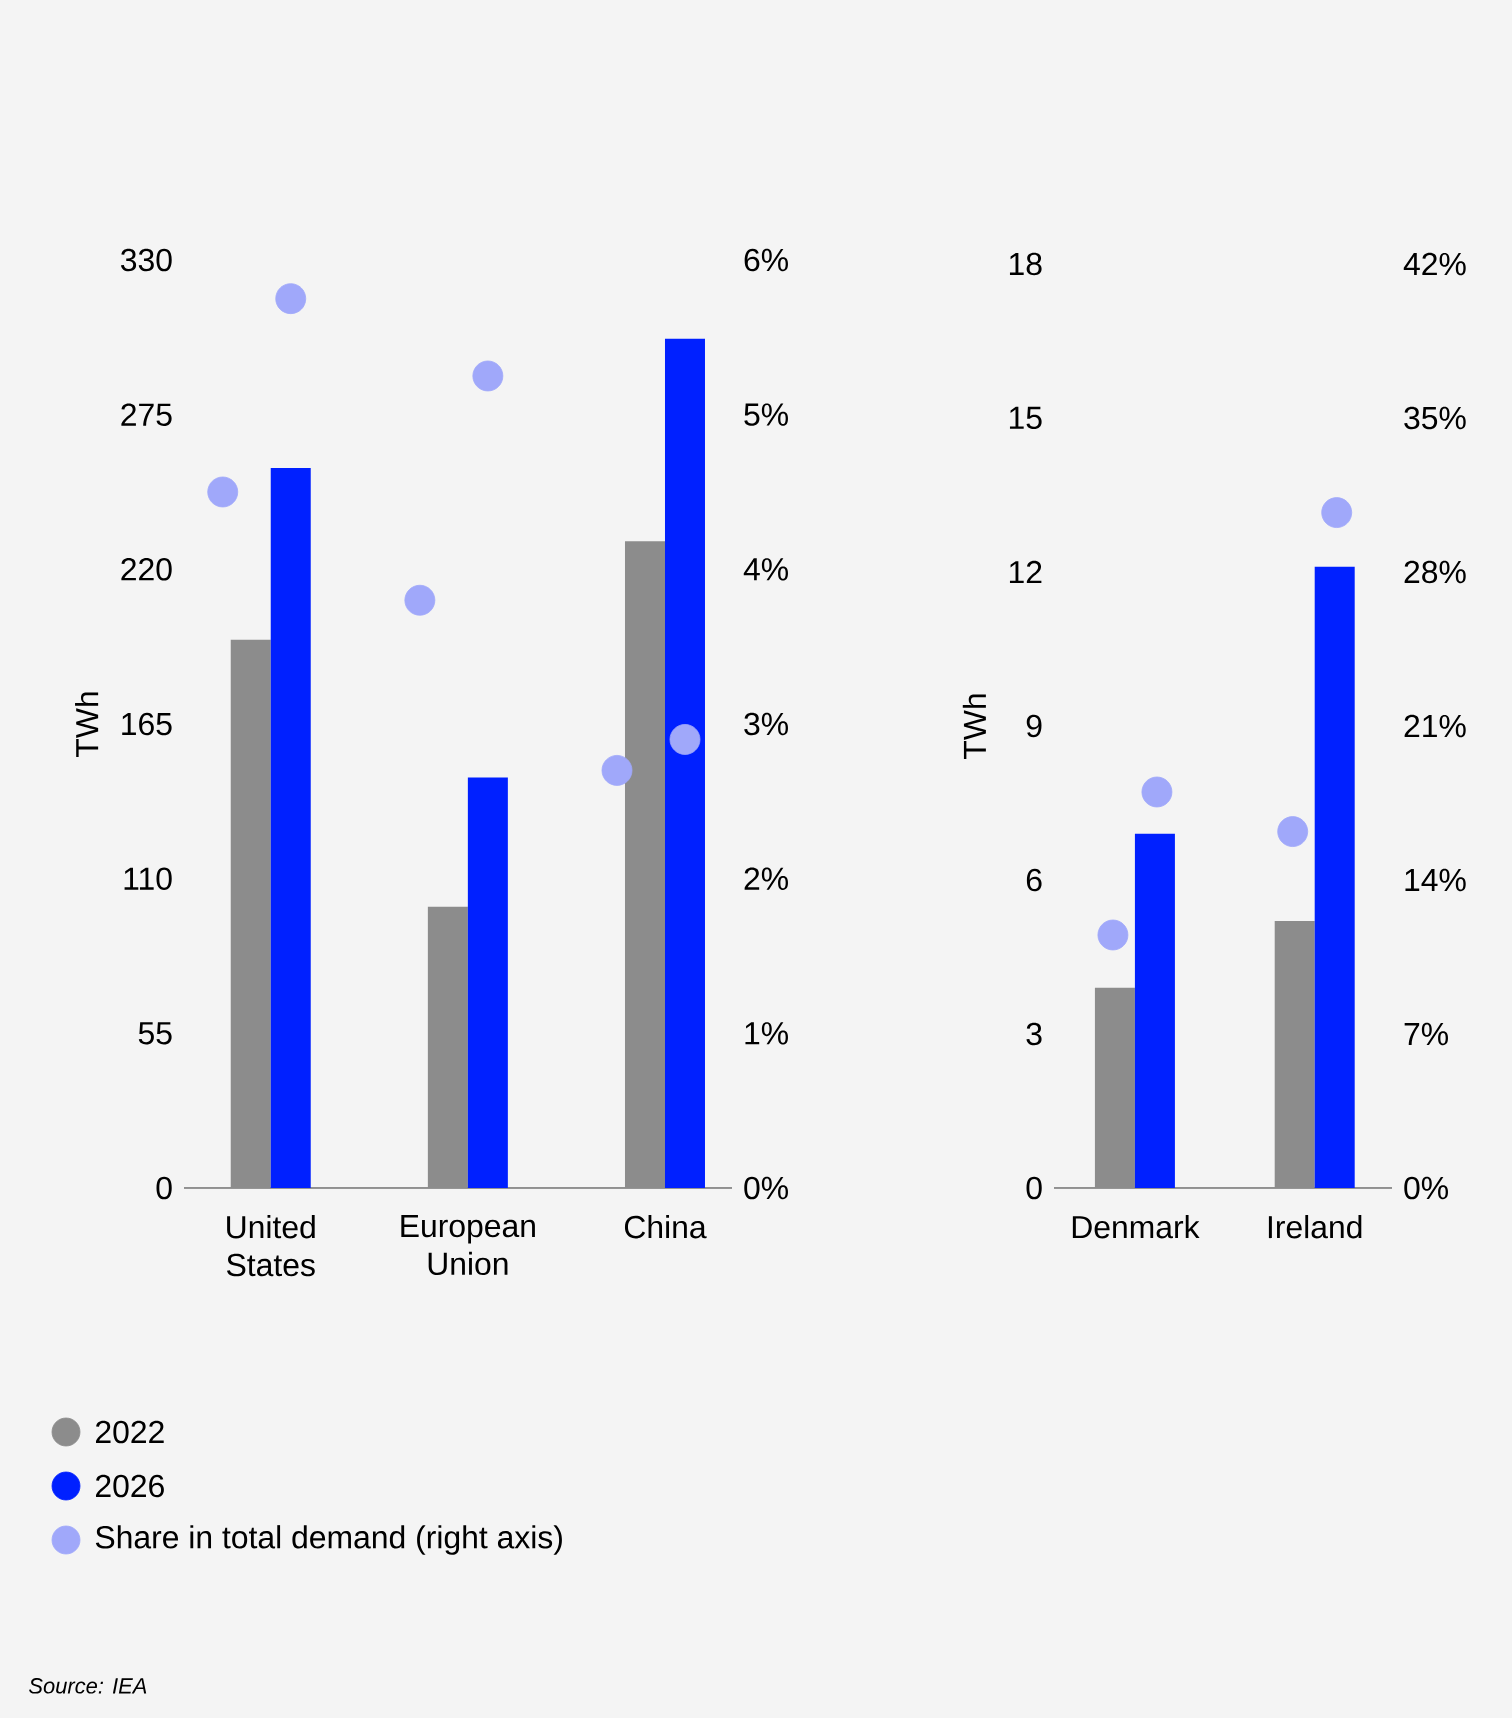  Describe the element at coordinates (1034, 726) in the screenshot. I see `y-tick-label: 9` at that location.